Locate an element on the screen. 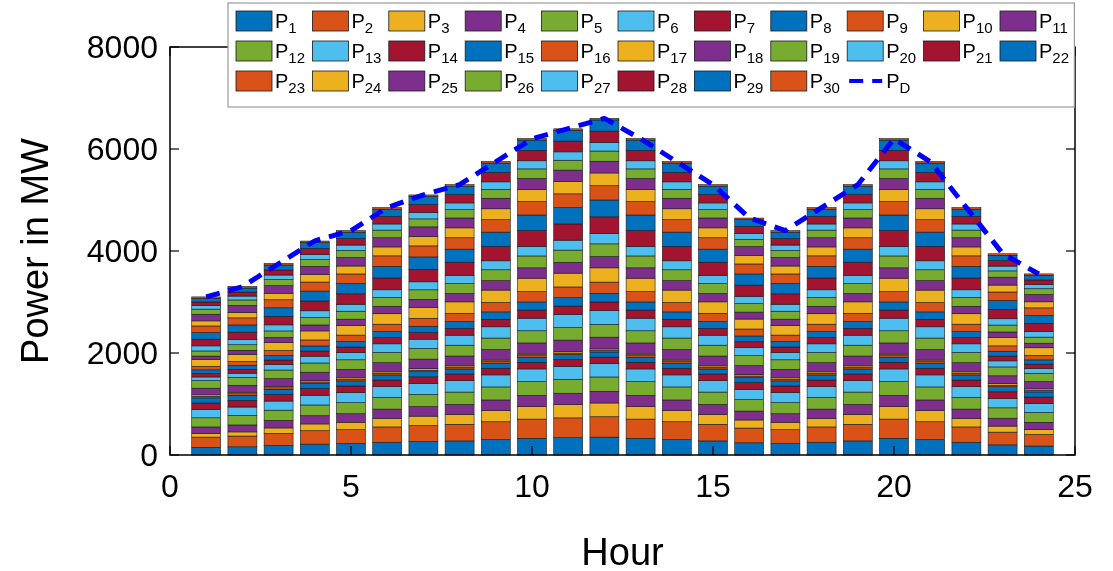 Image resolution: width=1113 pixels, height=571 pixels. legend-label: P$_{19}$ is located at coordinates (824, 53).